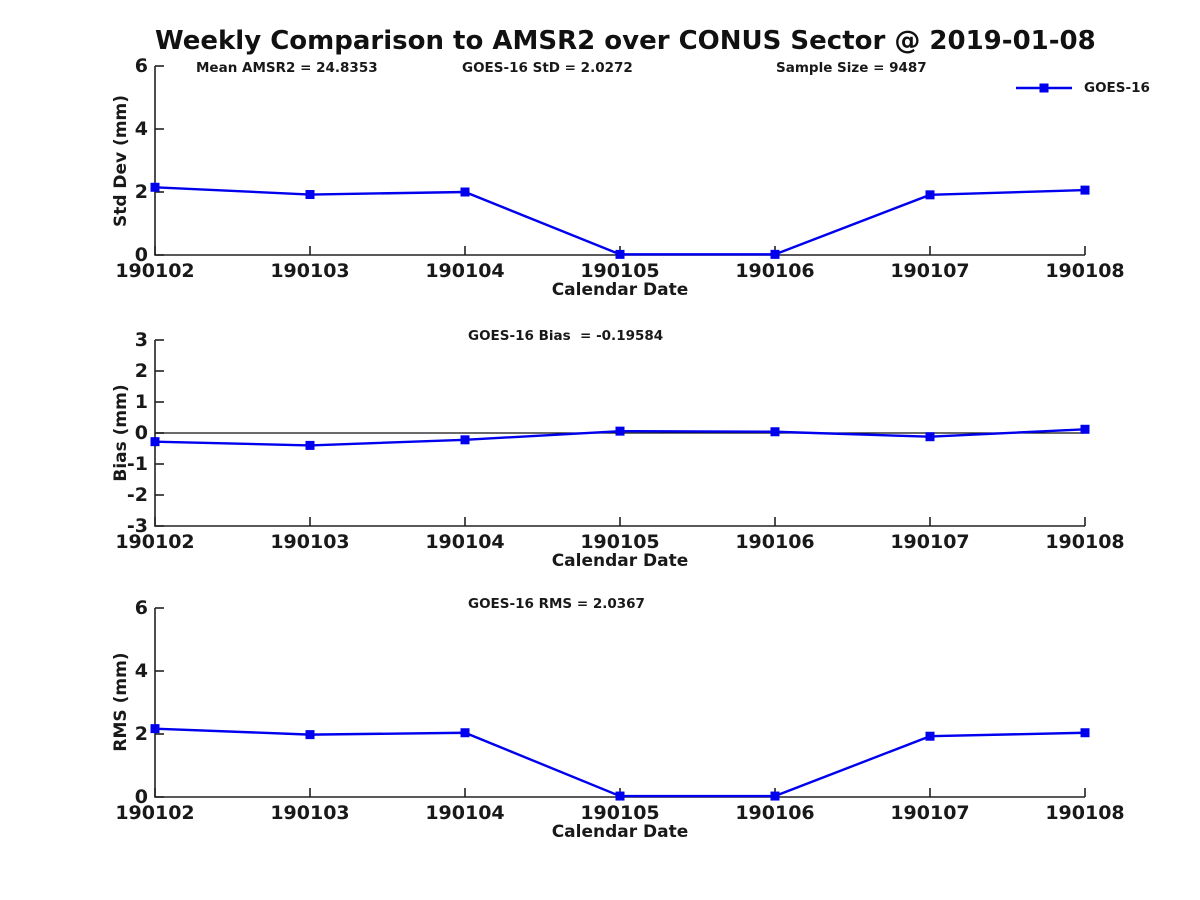 This screenshot has height=900, width=1200. I want to click on stat-goes16-std: GOES-16 StD = 2.0272, so click(547, 68).